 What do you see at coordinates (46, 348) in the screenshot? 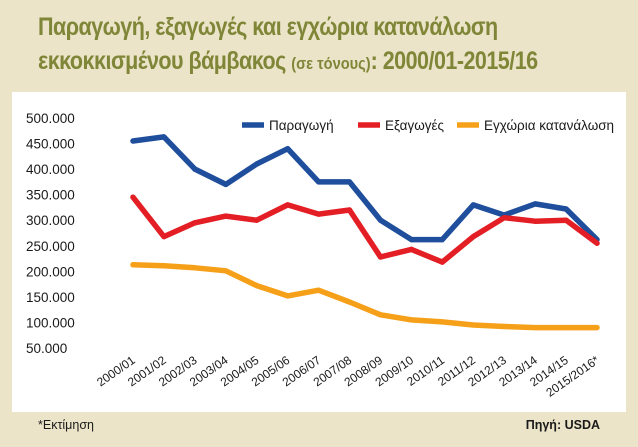
I see `y-tick-label: 50.000` at bounding box center [46, 348].